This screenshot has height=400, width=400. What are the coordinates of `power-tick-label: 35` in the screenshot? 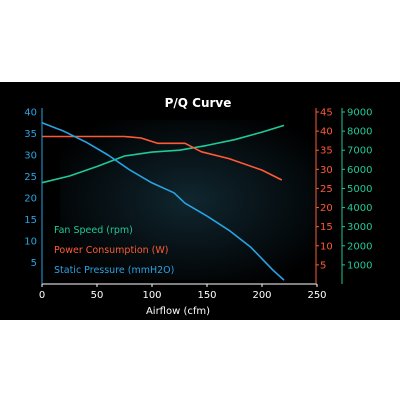 It's located at (326, 151).